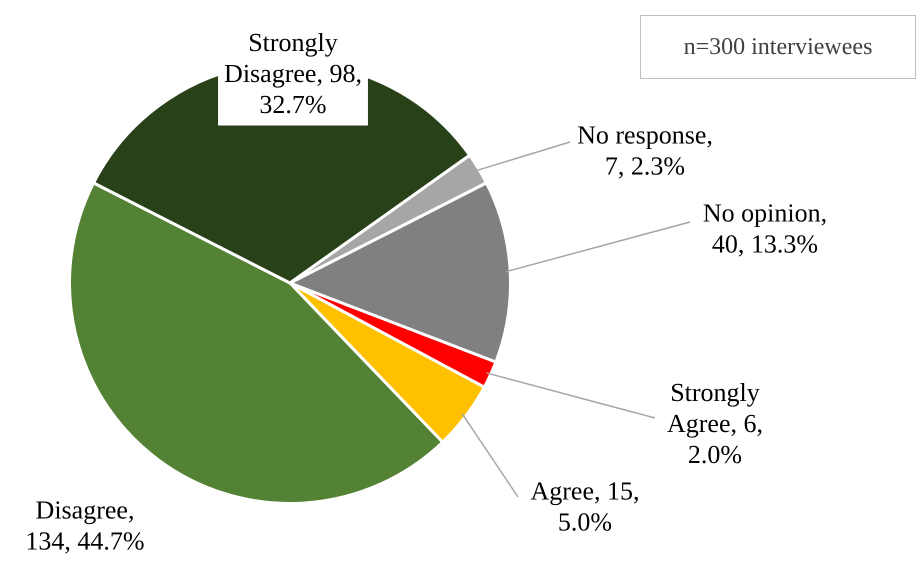  I want to click on text: n=300 interviewees, so click(778, 47).